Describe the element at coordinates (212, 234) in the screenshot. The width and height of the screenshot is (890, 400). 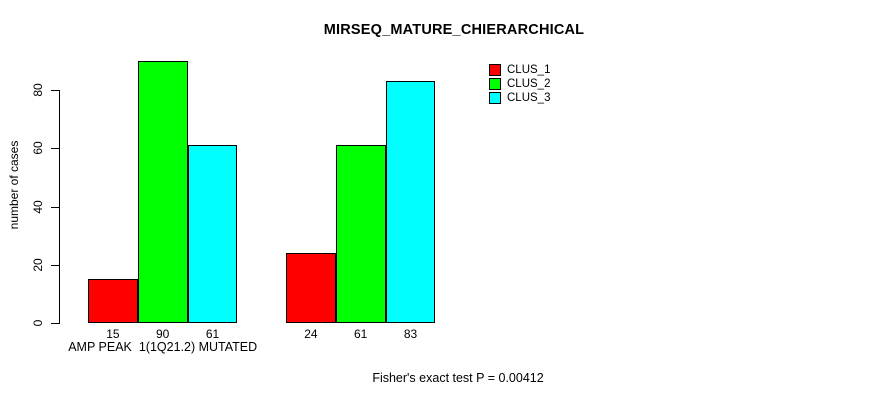
I see `bar-clus_3-group1` at that location.